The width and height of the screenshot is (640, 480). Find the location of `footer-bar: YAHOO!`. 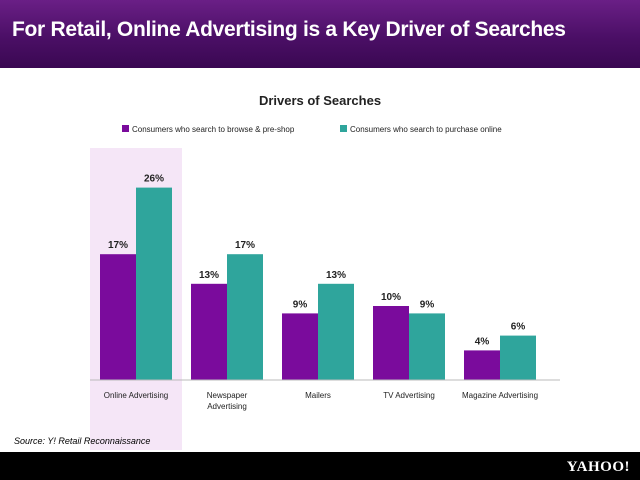

footer-bar: YAHOO! is located at coordinates (320, 466).